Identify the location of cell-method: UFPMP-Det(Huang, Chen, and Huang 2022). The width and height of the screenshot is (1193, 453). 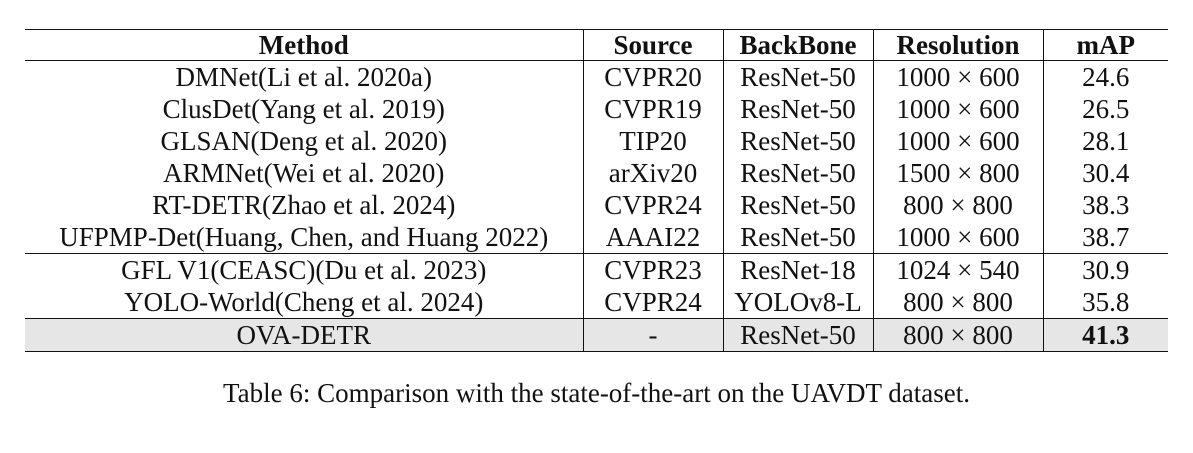
(304, 236).